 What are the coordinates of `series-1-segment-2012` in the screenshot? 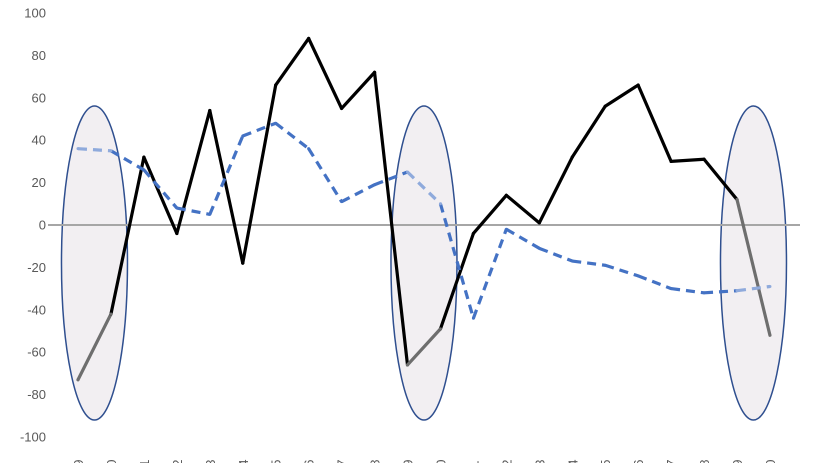 It's located at (523, 238).